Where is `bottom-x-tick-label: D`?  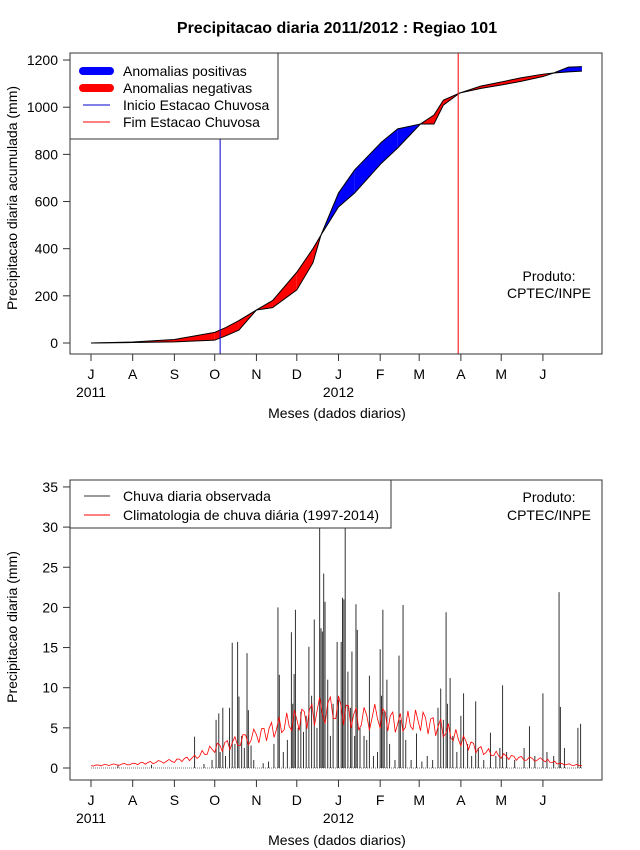 bottom-x-tick-label: D is located at coordinates (297, 800).